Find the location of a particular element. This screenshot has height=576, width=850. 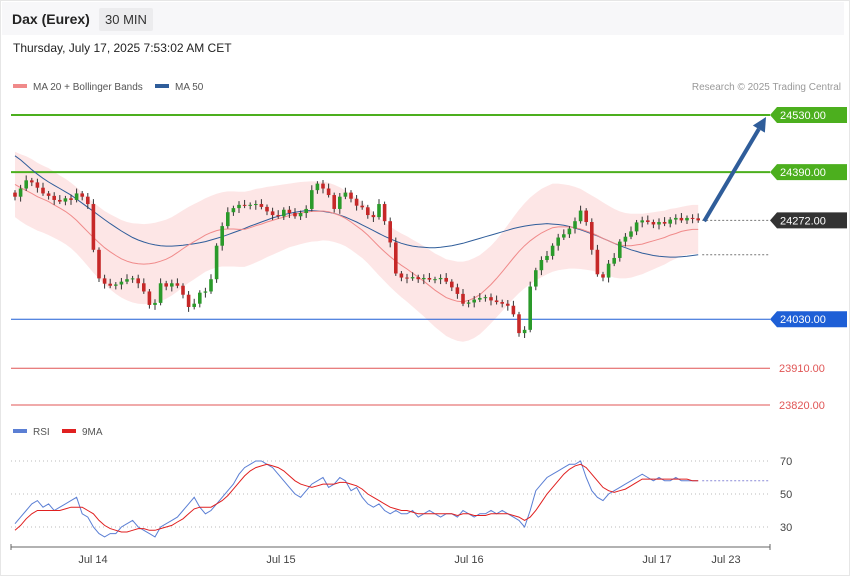

rsi-ma9-line is located at coordinates (356, 498).